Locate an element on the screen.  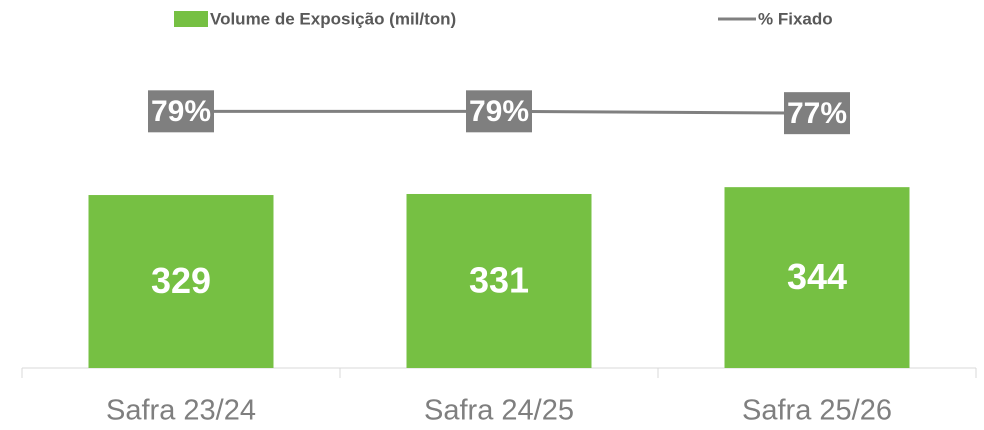
x-tick-label: Safra 24/25 is located at coordinates (499, 411).